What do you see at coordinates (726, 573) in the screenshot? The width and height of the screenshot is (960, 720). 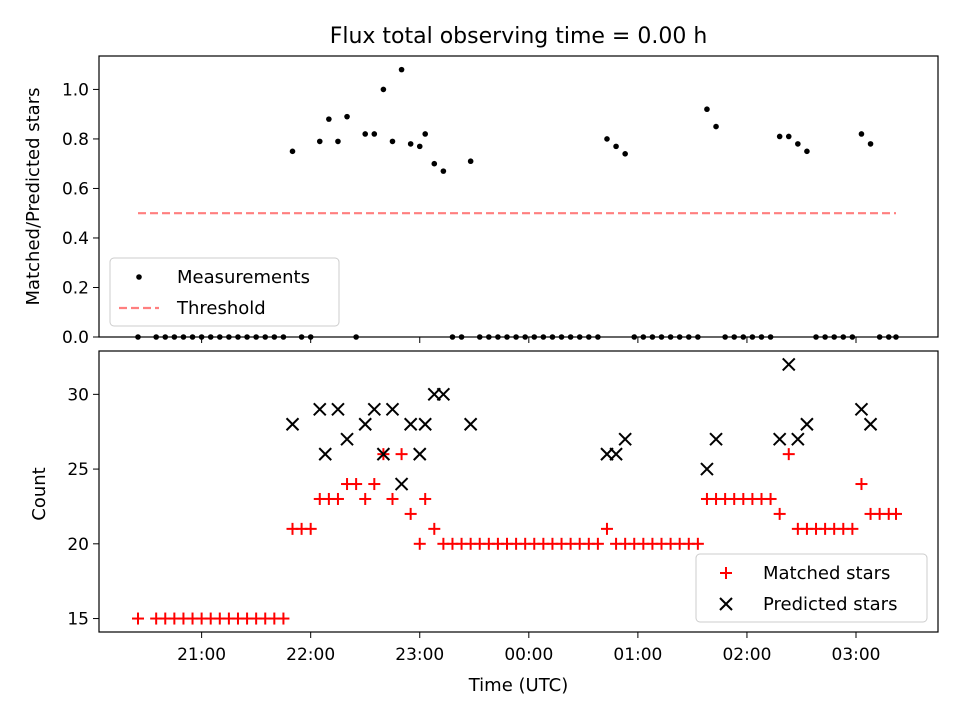 I see `legend-marker-matched-stars` at bounding box center [726, 573].